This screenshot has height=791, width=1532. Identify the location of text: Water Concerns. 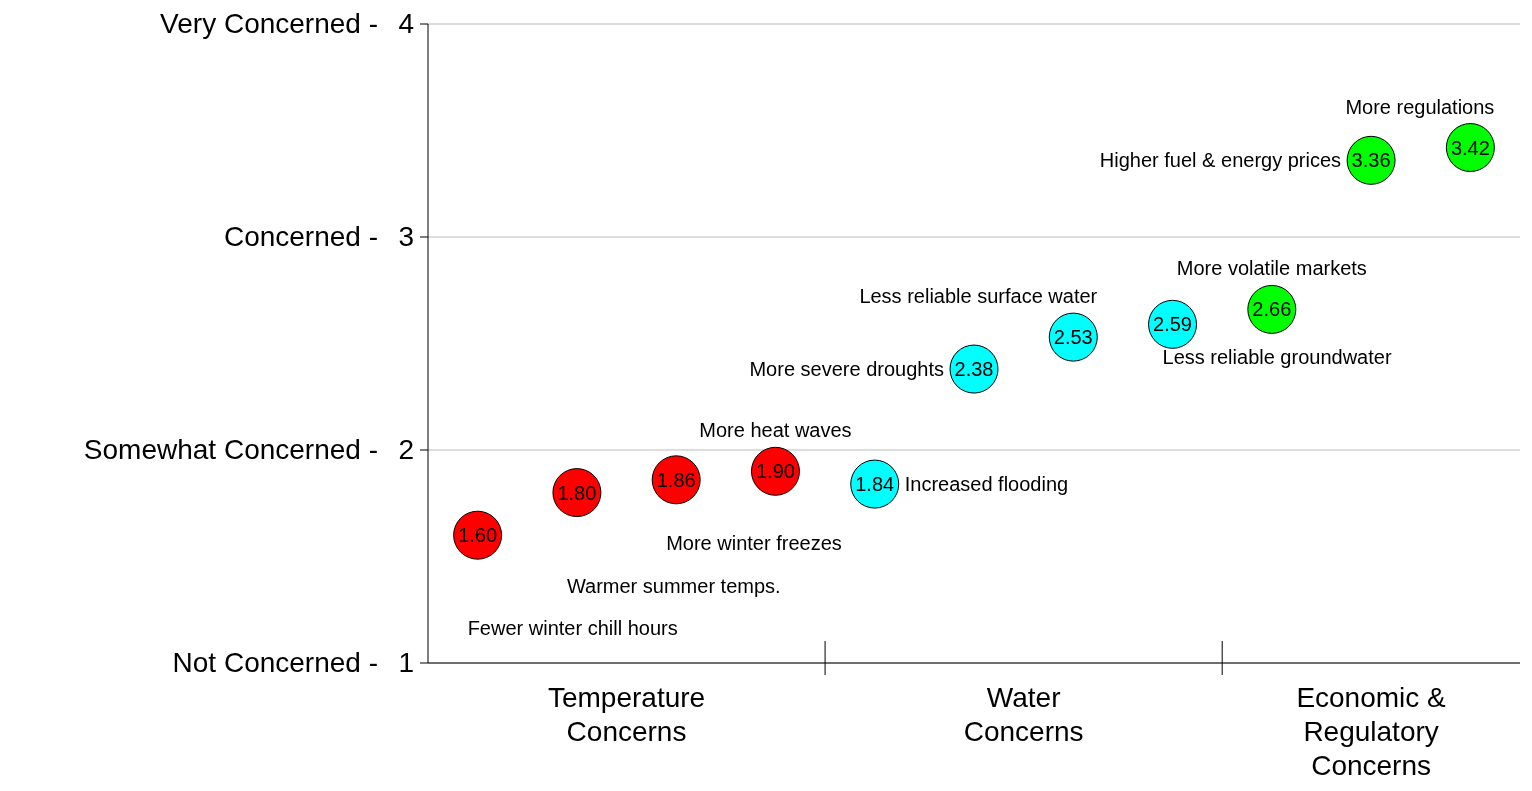
(1023, 714).